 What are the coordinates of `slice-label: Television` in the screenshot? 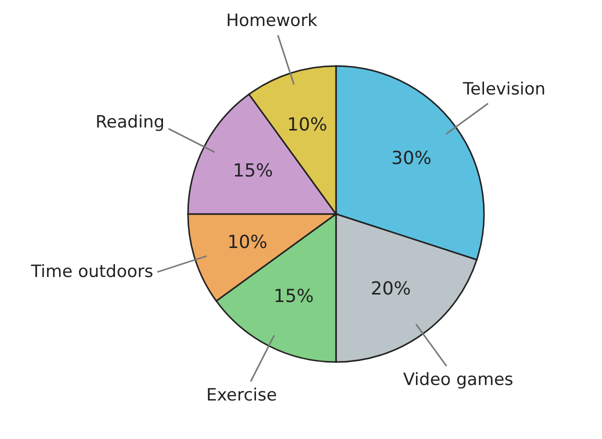 It's located at (504, 90).